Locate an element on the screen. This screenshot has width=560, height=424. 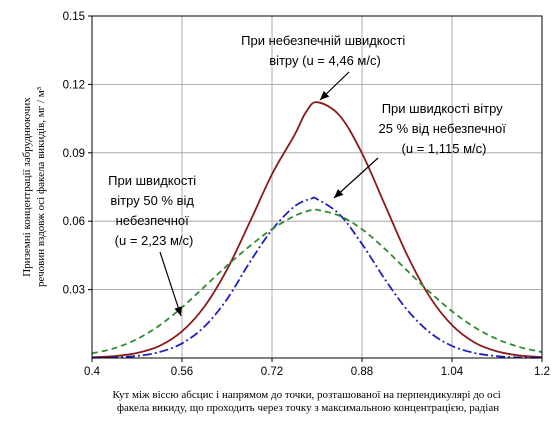
x-tick-label: 0.88 is located at coordinates (362, 372).